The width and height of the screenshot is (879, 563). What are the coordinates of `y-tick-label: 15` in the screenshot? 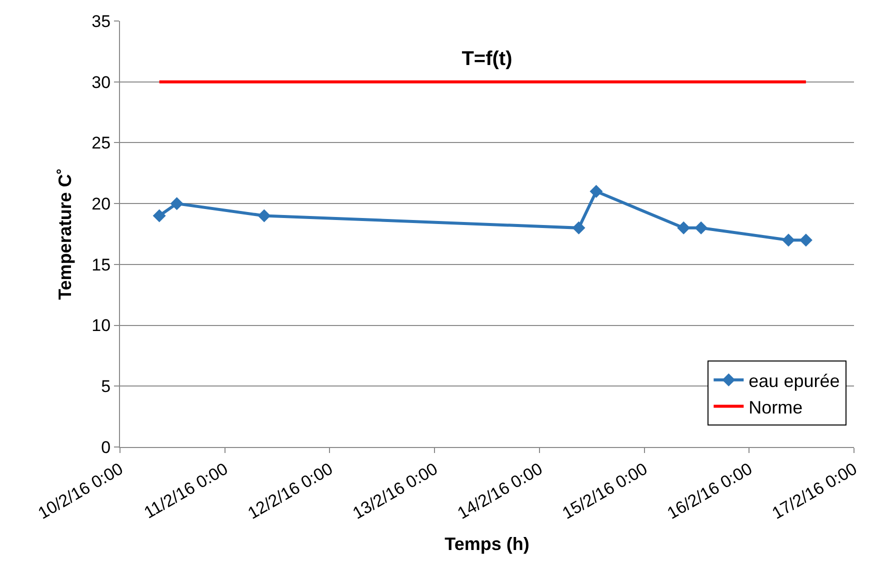 It's located at (101, 264).